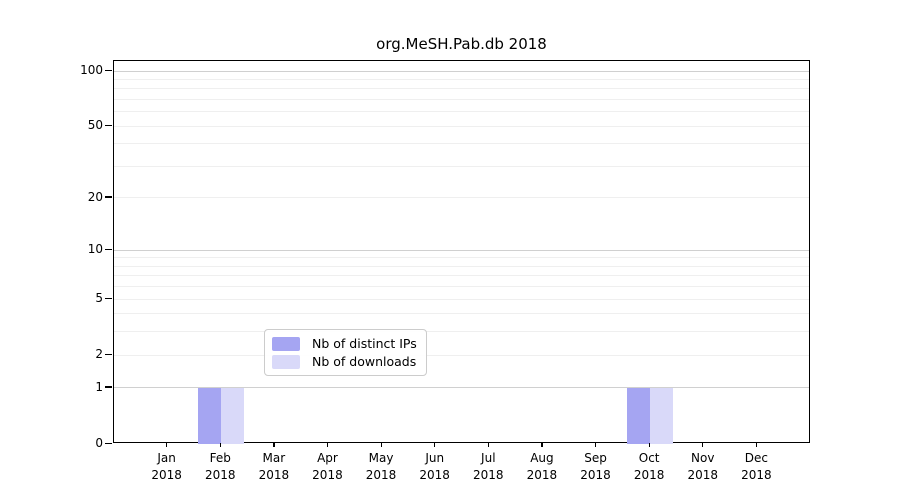 The image size is (900, 500). Describe the element at coordinates (274, 467) in the screenshot. I see `x-axis-tick-label: Mar 2018` at that location.